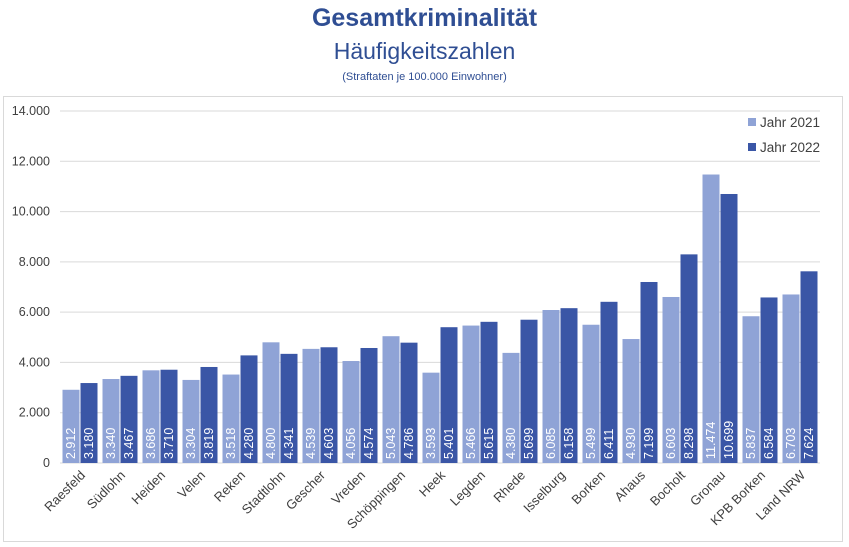  I want to click on chart-note: (Straftaten je 100.000 Einwohner), so click(424, 77).